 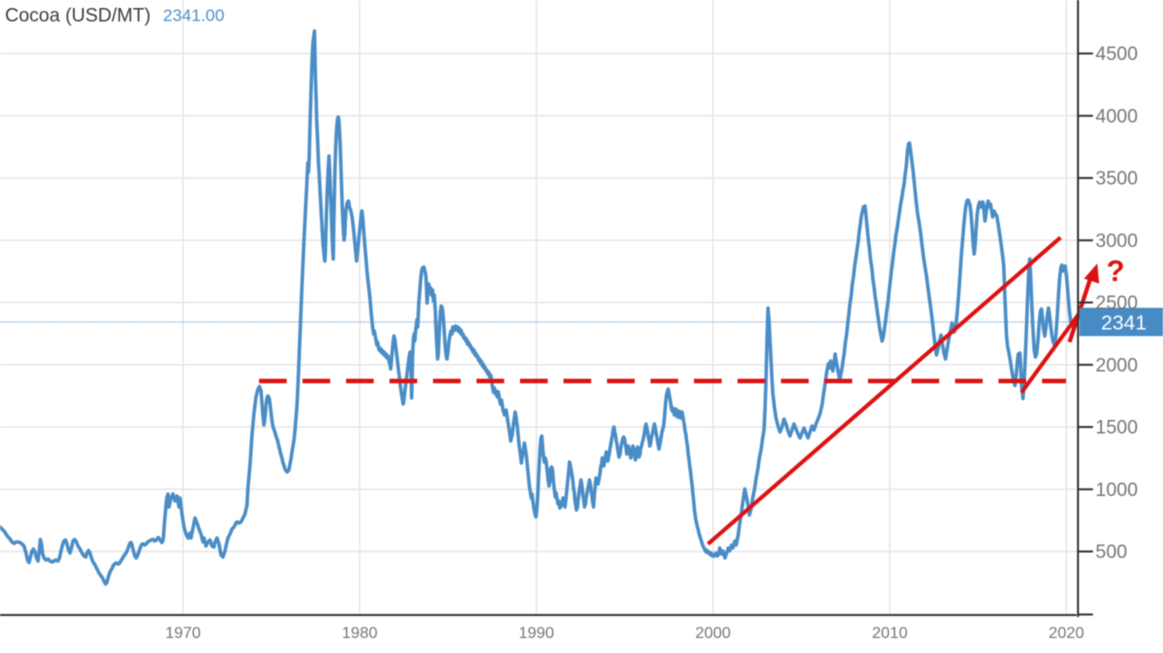 I want to click on svg-text: 1970, so click(x=183, y=633).